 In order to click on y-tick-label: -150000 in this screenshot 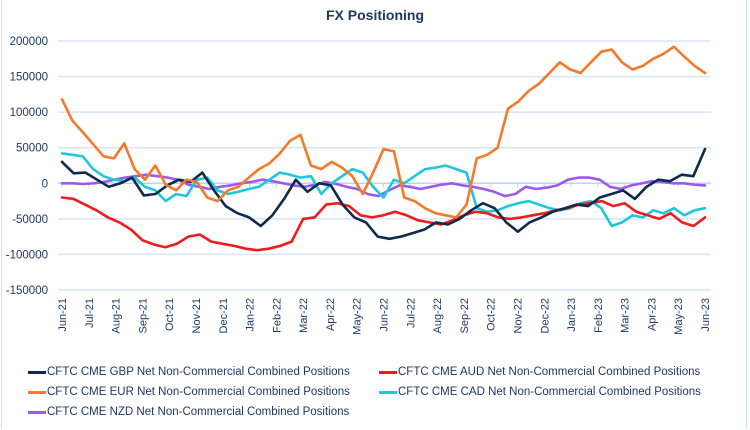, I will do `click(27, 291)`.